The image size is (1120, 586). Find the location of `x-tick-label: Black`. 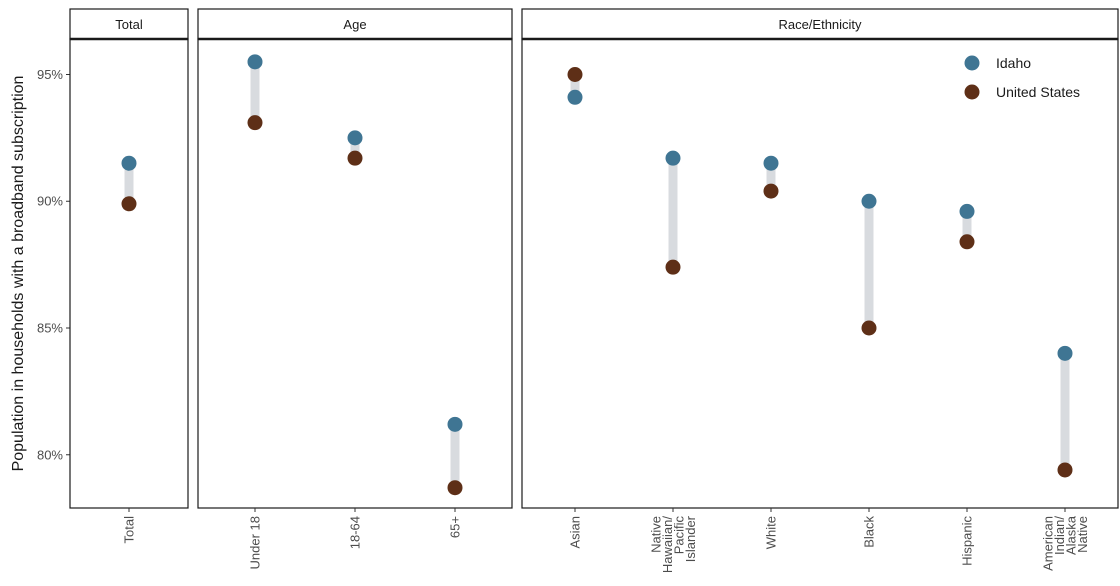

x-tick-label: Black is located at coordinates (869, 532).